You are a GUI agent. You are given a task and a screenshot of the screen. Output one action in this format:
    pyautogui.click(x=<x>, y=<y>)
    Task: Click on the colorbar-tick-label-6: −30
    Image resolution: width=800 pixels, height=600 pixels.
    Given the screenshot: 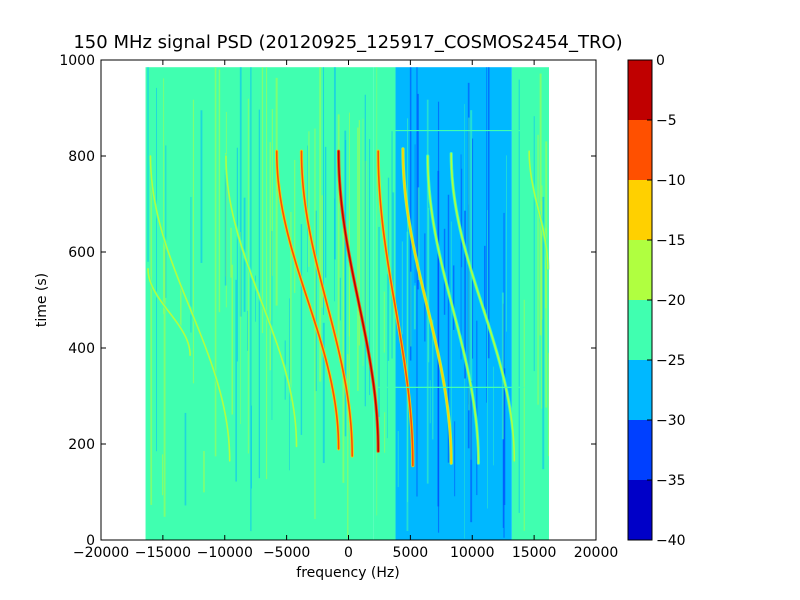 What is the action you would take?
    pyautogui.click(x=671, y=421)
    